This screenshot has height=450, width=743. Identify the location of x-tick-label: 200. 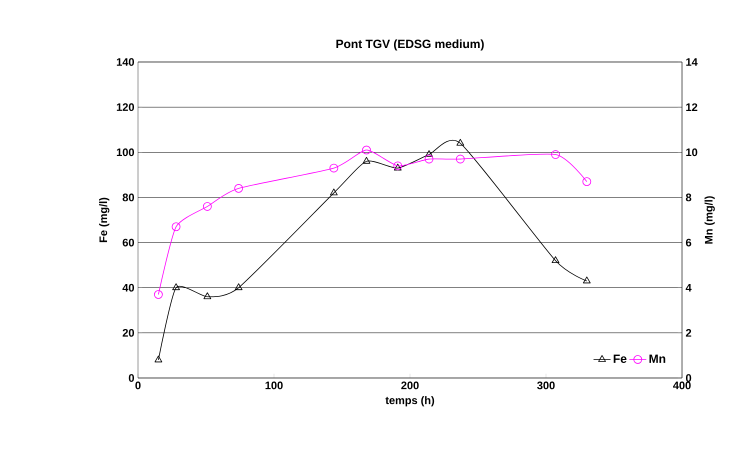
(410, 386).